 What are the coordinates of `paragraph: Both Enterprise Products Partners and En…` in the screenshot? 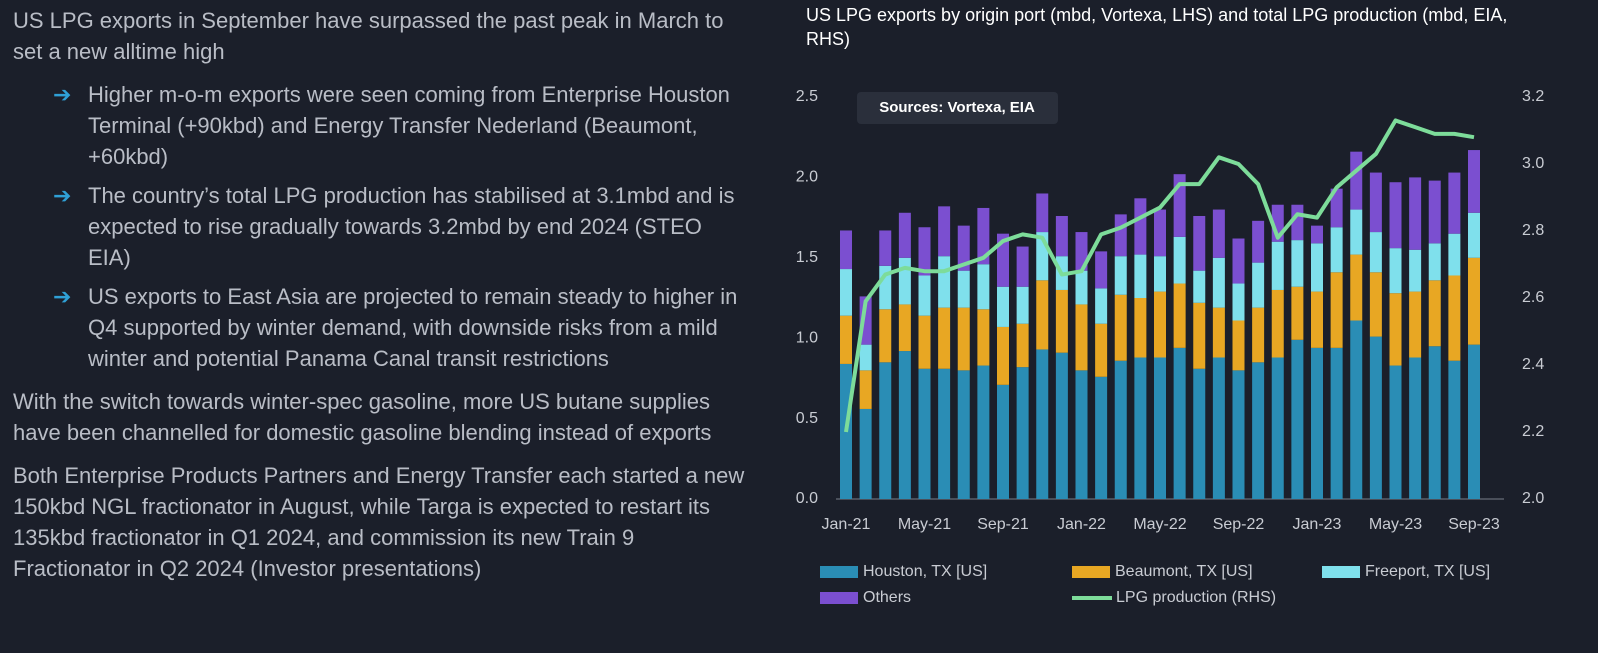 It's located at (379, 522).